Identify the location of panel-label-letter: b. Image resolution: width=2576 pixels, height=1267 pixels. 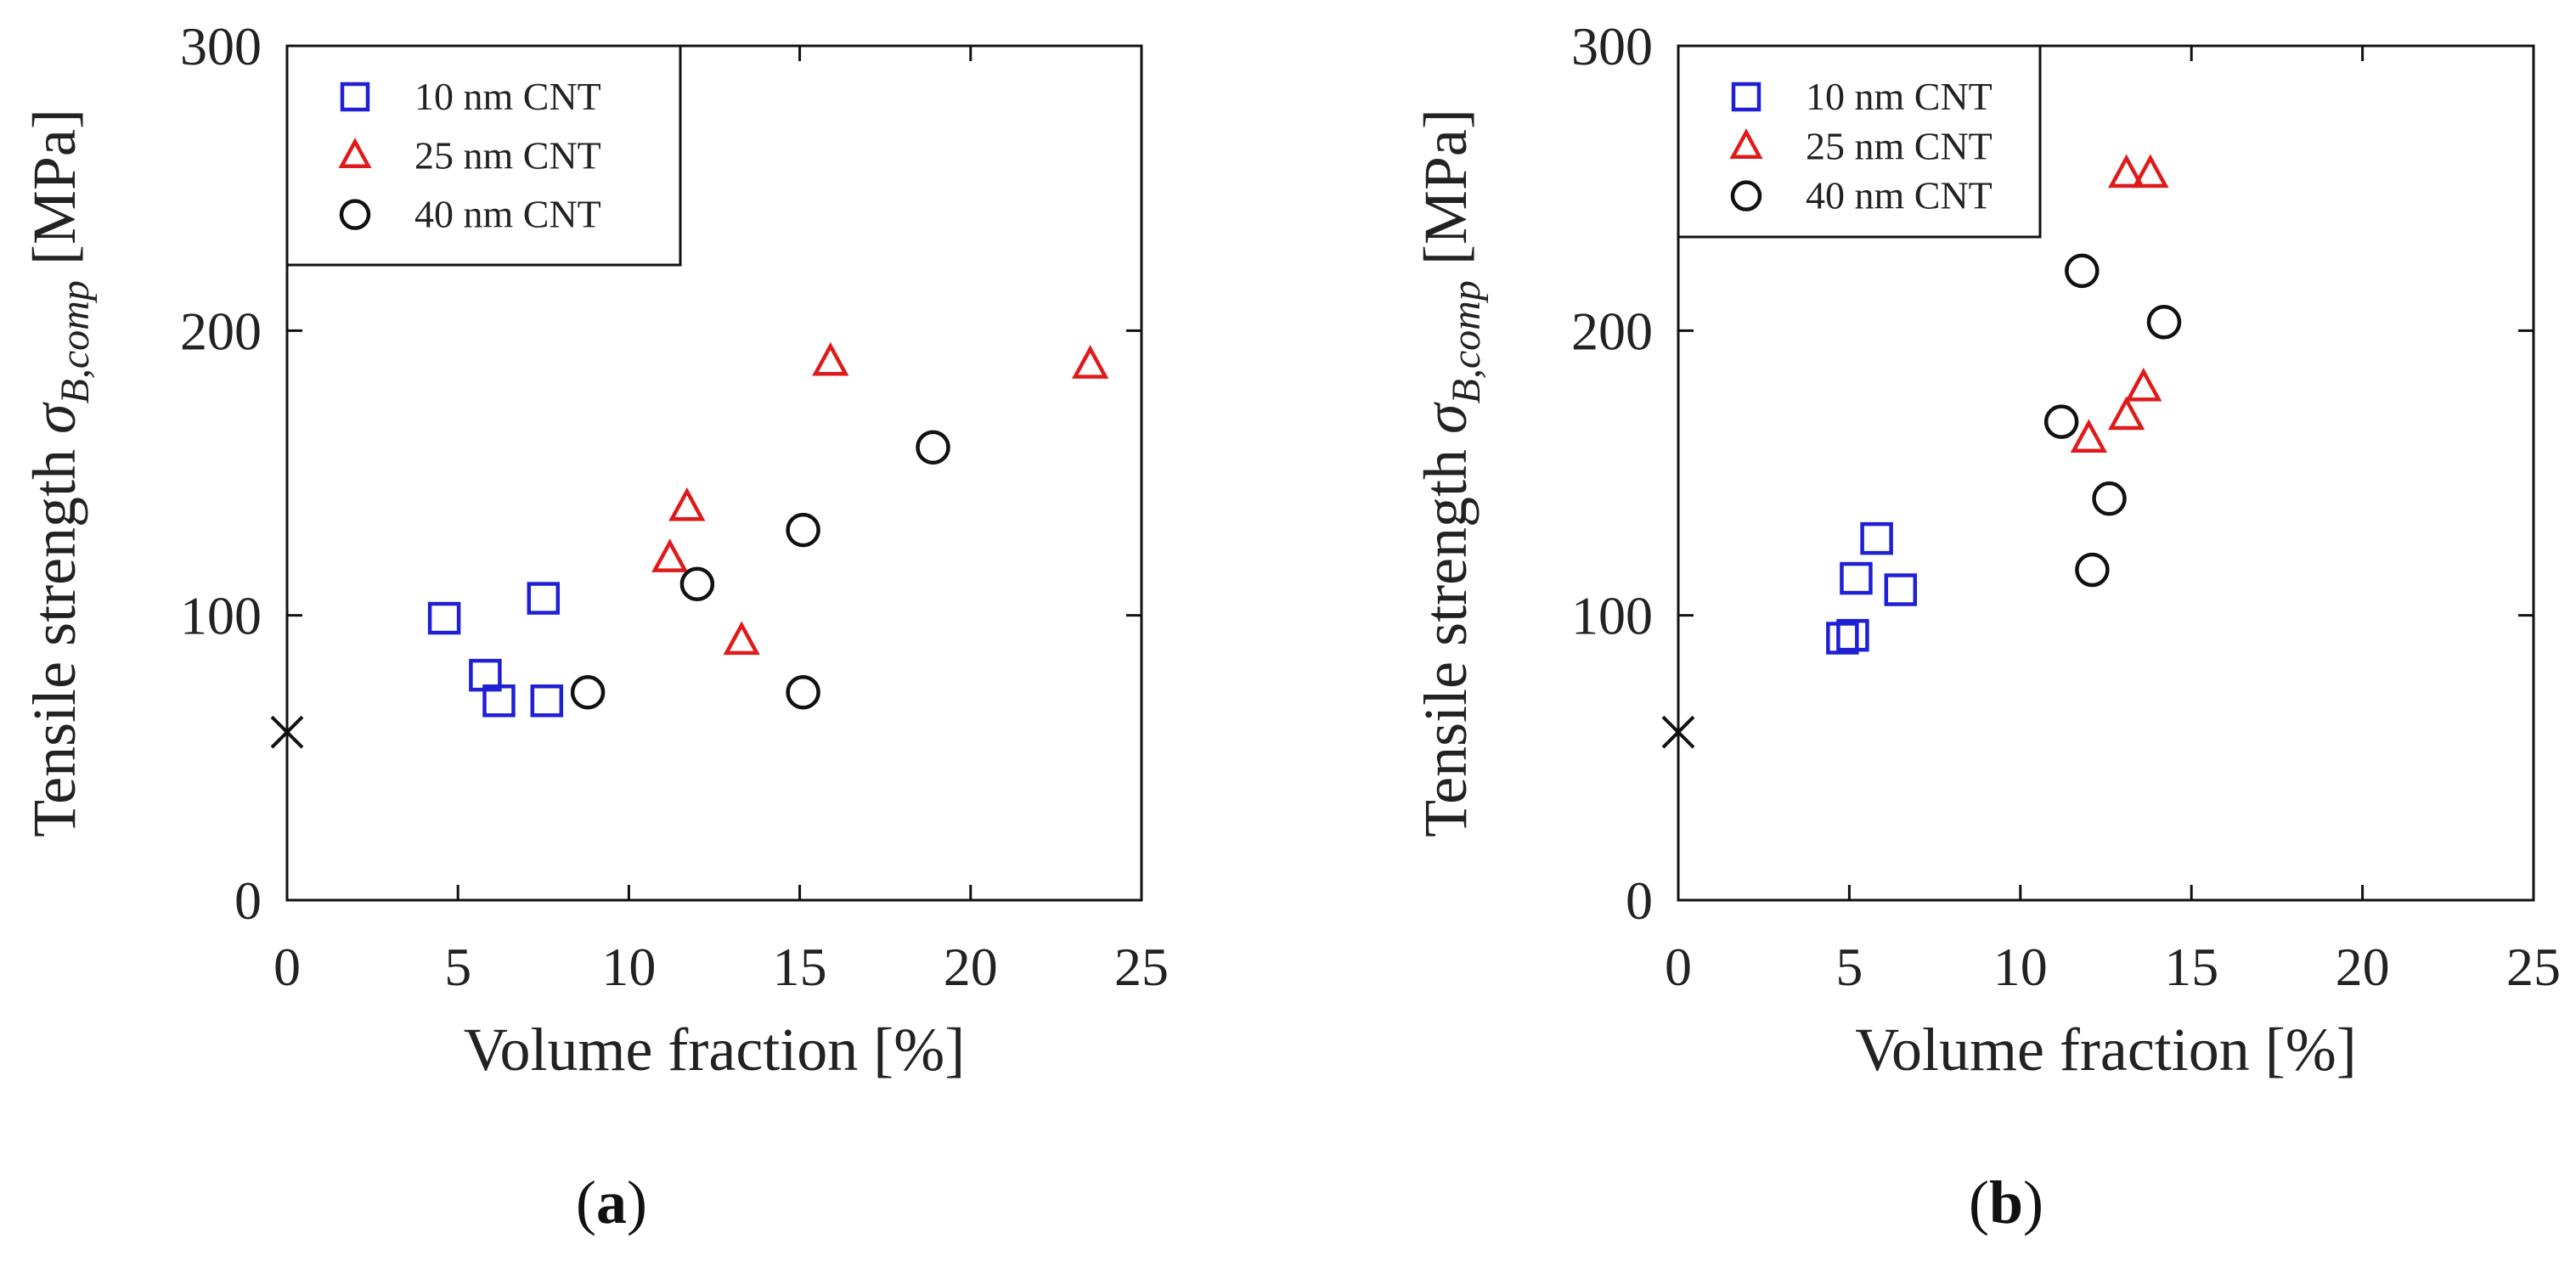
(2006, 1202).